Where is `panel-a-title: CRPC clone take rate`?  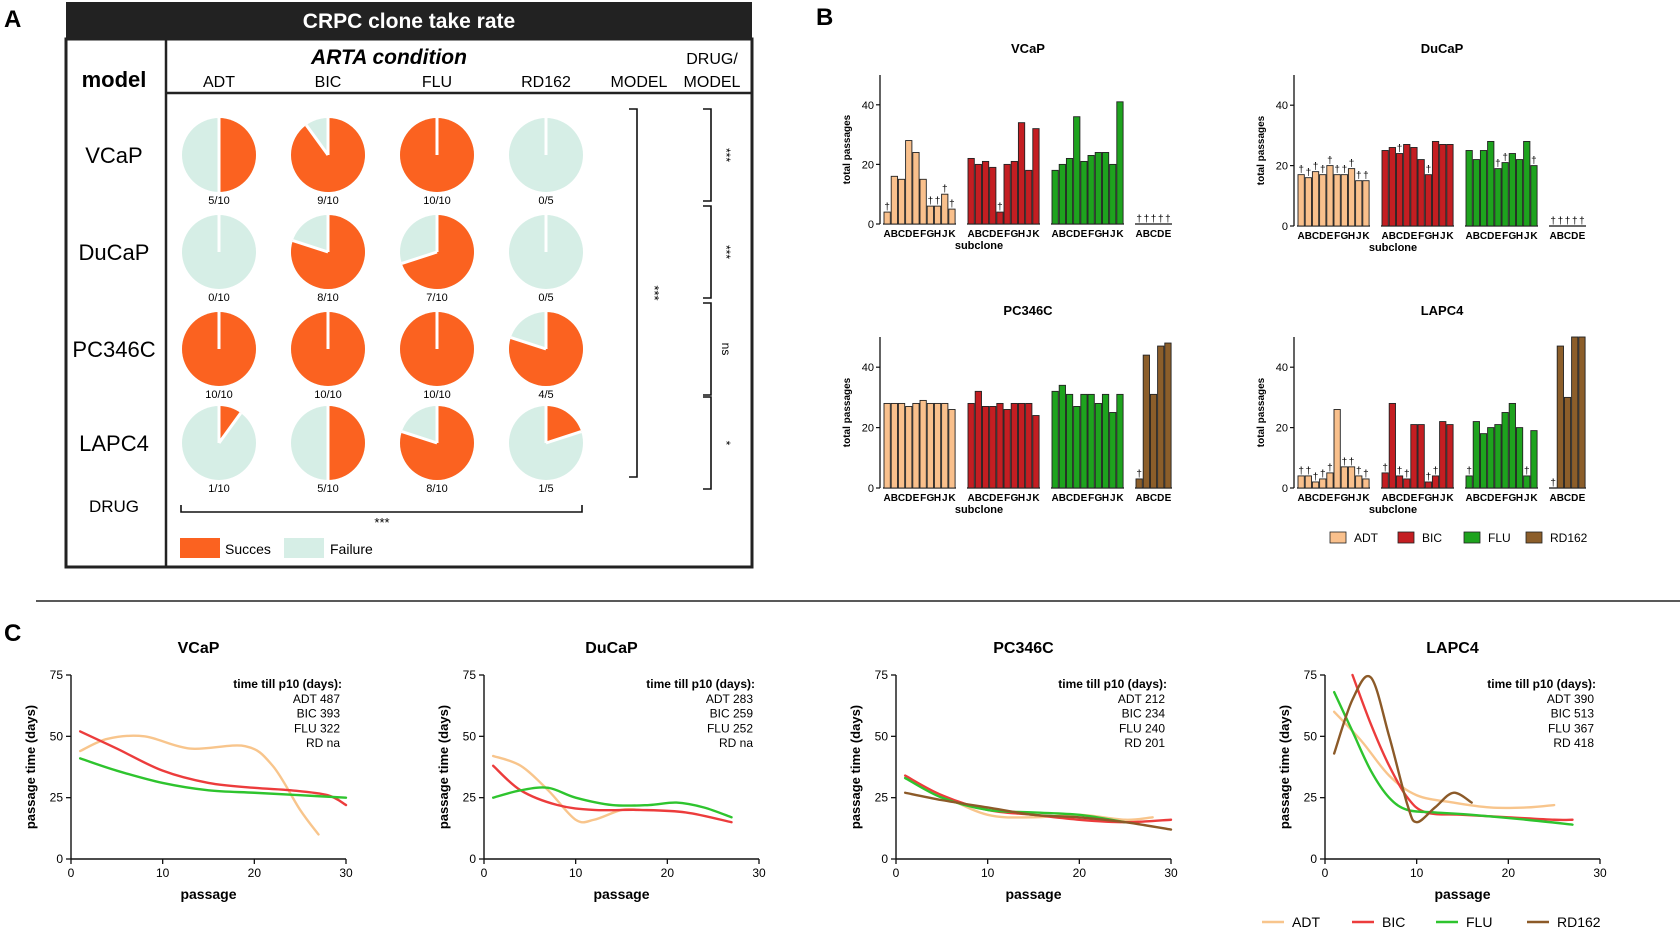
panel-a-title: CRPC clone take rate is located at coordinates (409, 21).